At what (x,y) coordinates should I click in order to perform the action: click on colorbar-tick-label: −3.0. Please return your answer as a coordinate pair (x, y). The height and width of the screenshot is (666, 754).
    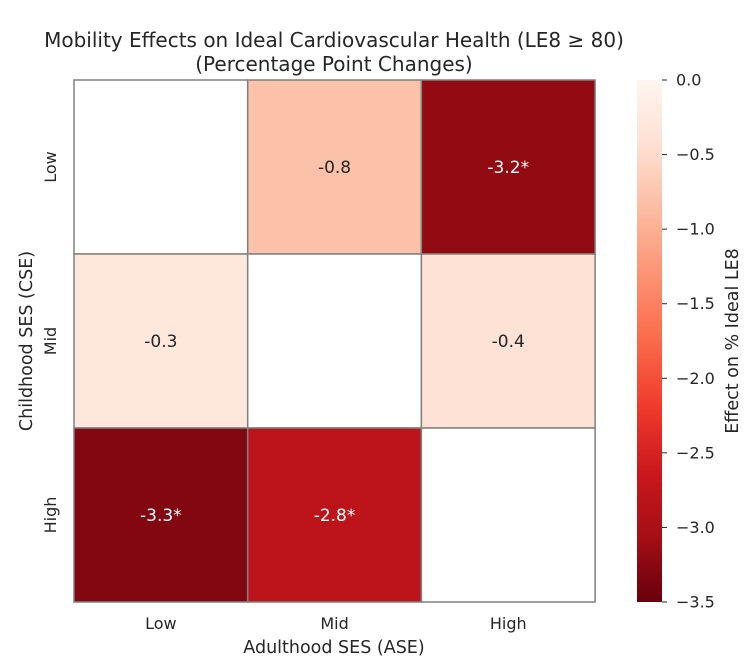
    Looking at the image, I should click on (695, 527).